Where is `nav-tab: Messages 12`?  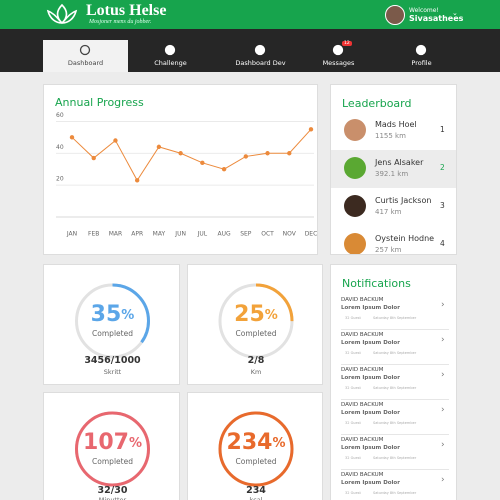 nav-tab: Messages 12 is located at coordinates (338, 56).